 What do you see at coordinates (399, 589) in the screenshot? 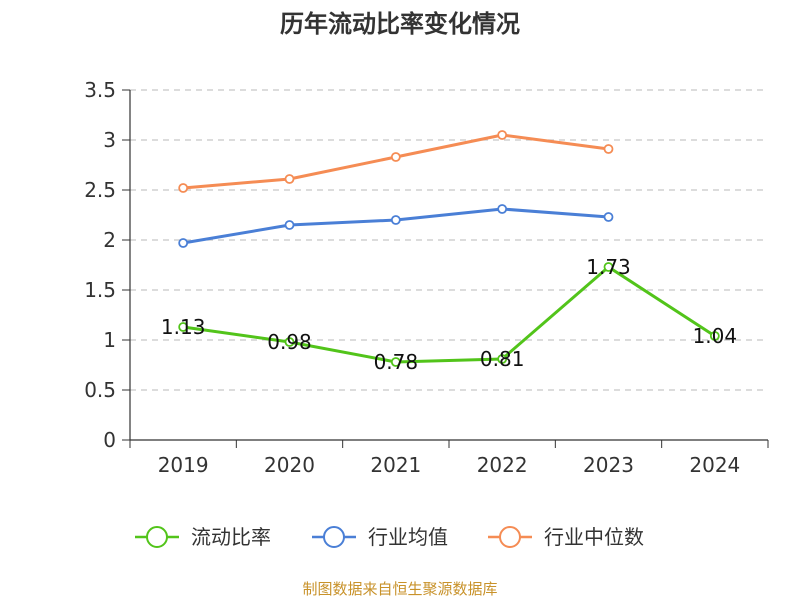
I see `source-note: 制图数据来自恒生聚源数据库` at bounding box center [399, 589].